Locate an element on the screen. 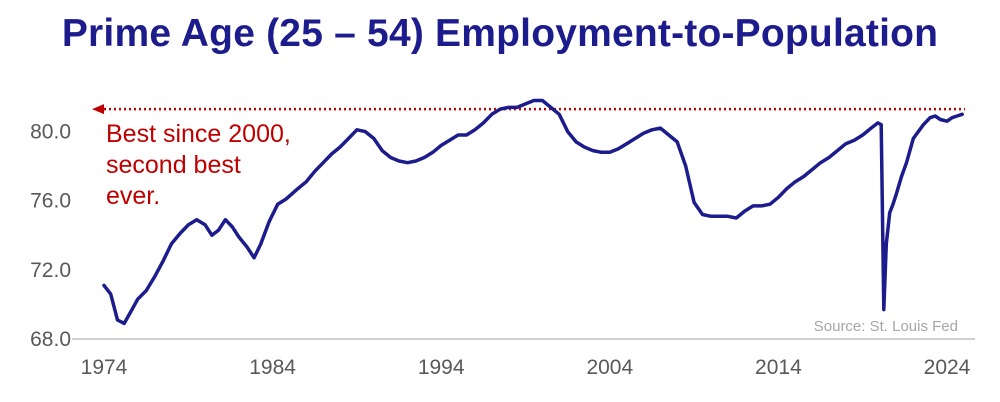  source-note: Source: St. Louis Fed is located at coordinates (885, 326).